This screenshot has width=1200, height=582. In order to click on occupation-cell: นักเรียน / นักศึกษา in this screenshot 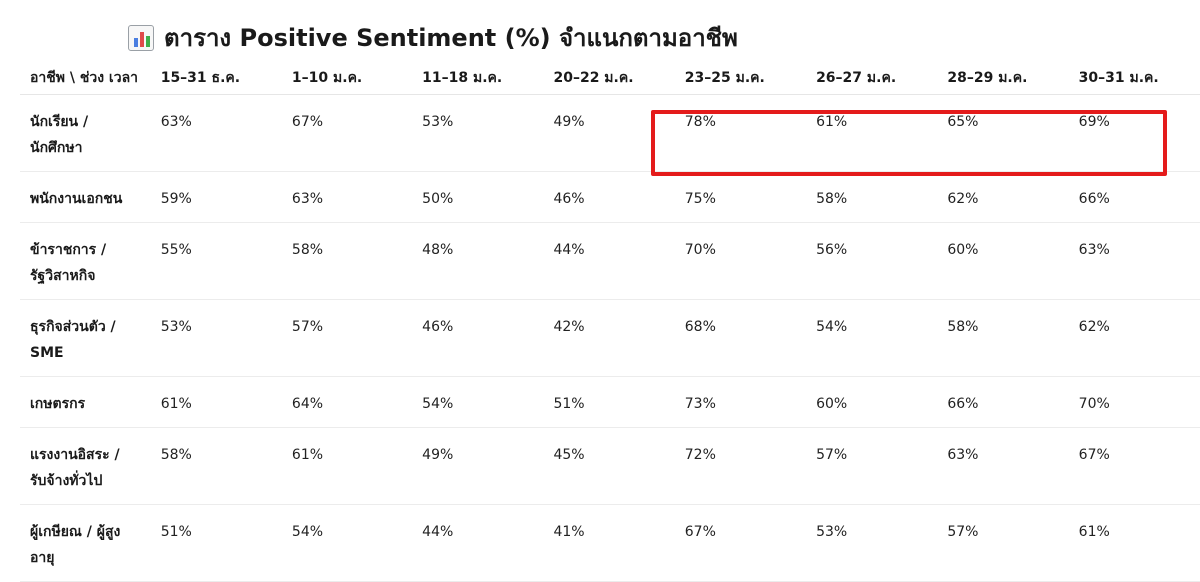, I will do `click(85, 133)`.